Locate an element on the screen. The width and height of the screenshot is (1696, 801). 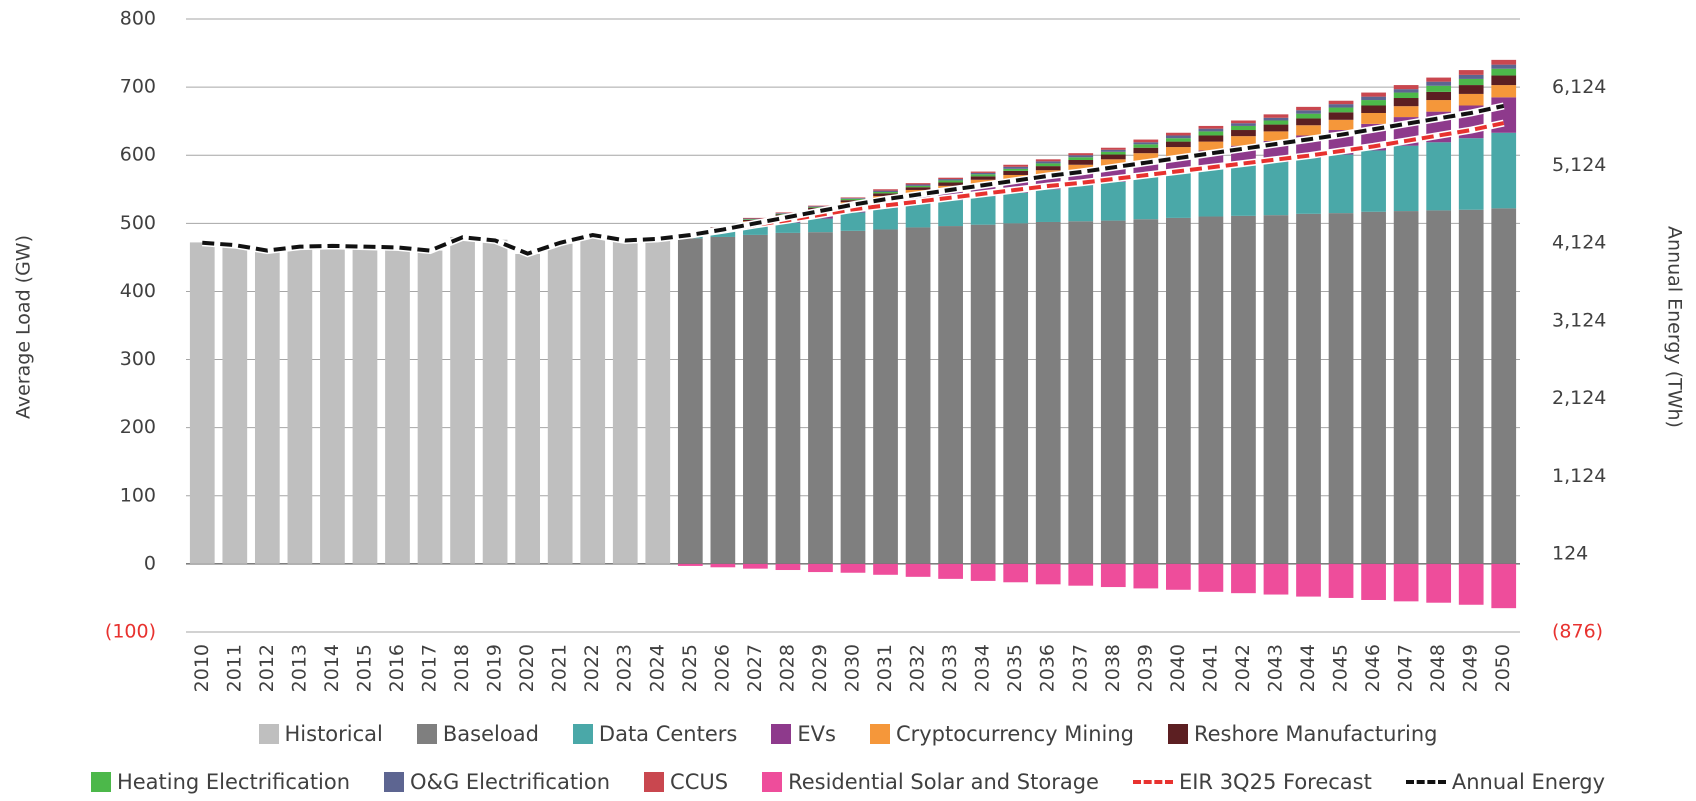
legend-label: Historical is located at coordinates (333, 734).